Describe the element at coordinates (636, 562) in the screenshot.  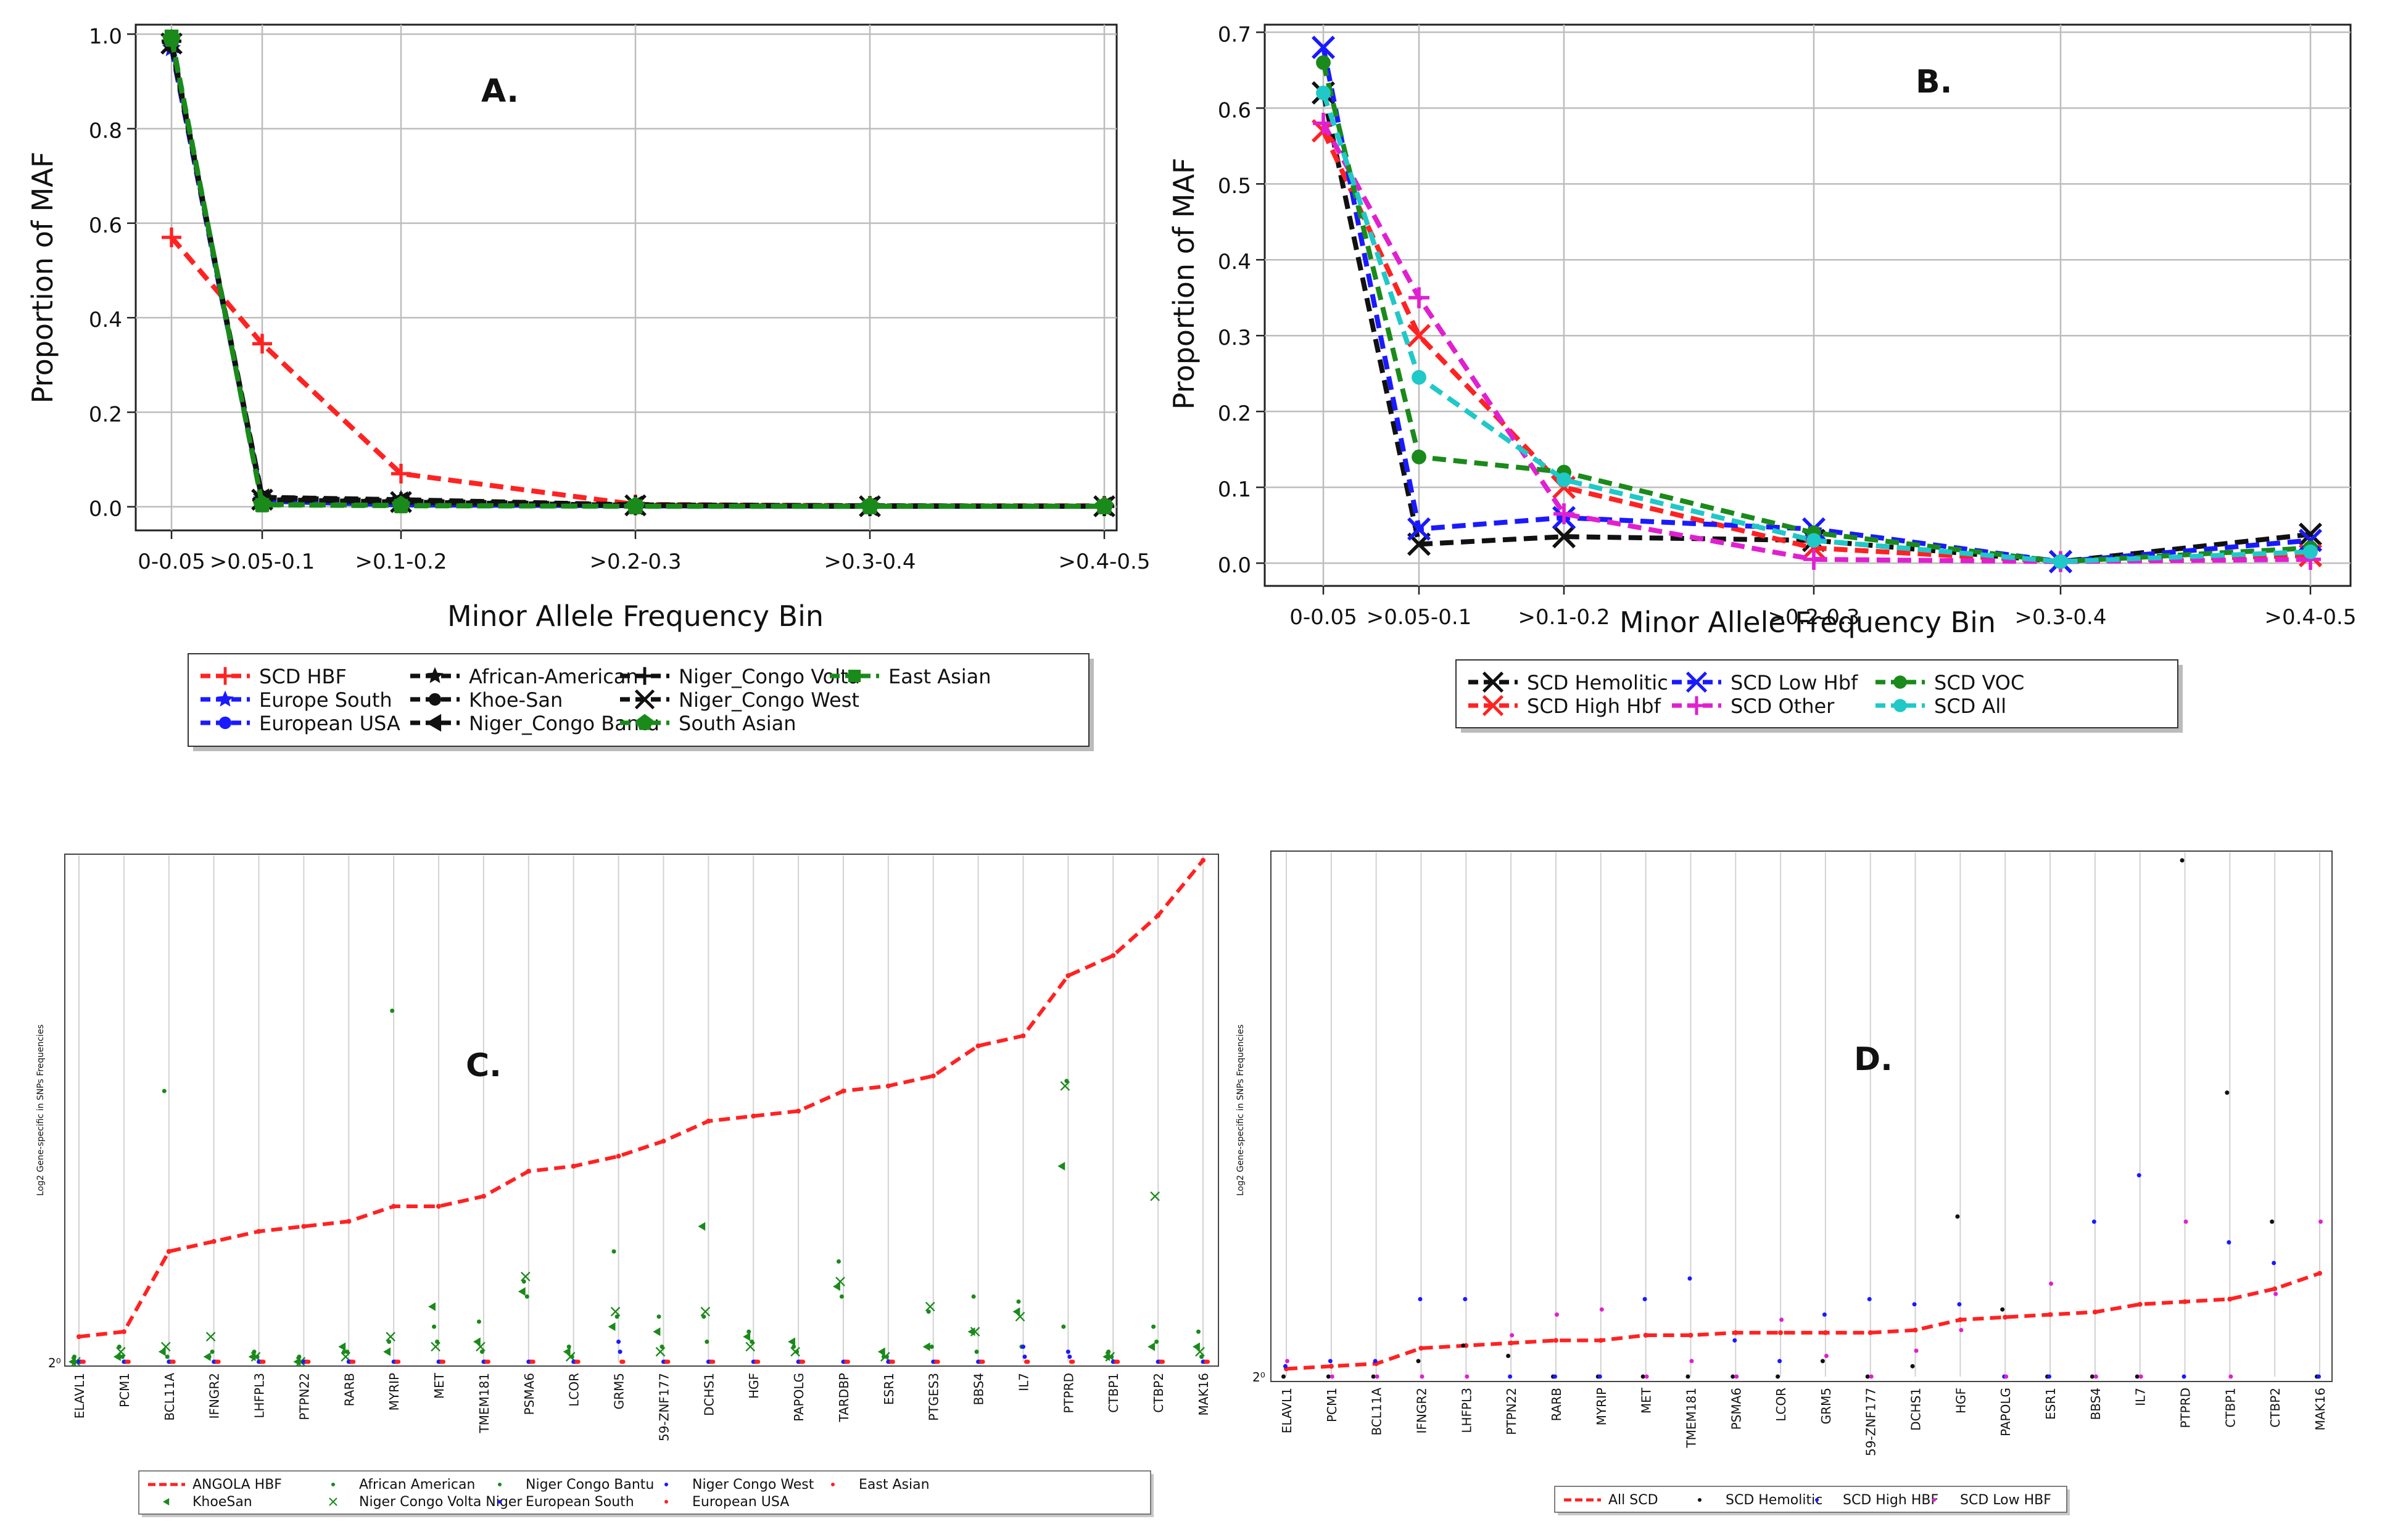
I see `x-tick-label: >0.2-0.3` at that location.